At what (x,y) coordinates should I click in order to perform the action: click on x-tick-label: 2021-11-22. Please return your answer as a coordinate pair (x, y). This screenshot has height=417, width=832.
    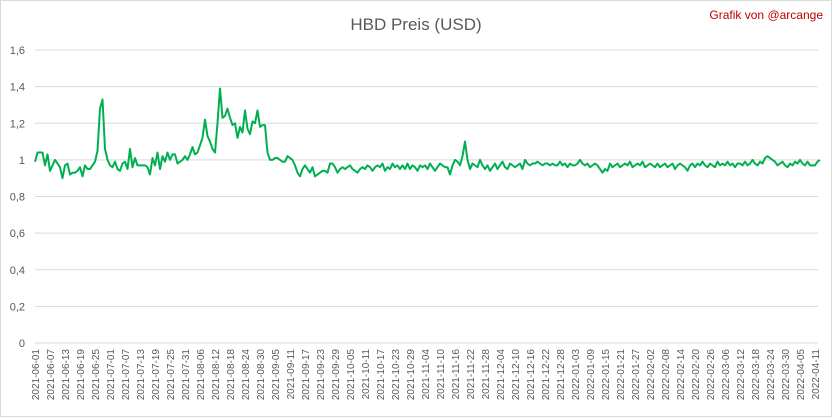
    Looking at the image, I should click on (471, 374).